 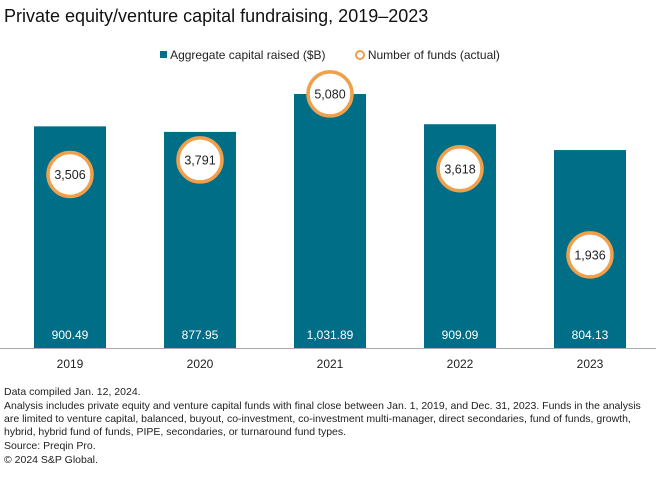 What do you see at coordinates (590, 335) in the screenshot?
I see `bar-value-label: 804.13` at bounding box center [590, 335].